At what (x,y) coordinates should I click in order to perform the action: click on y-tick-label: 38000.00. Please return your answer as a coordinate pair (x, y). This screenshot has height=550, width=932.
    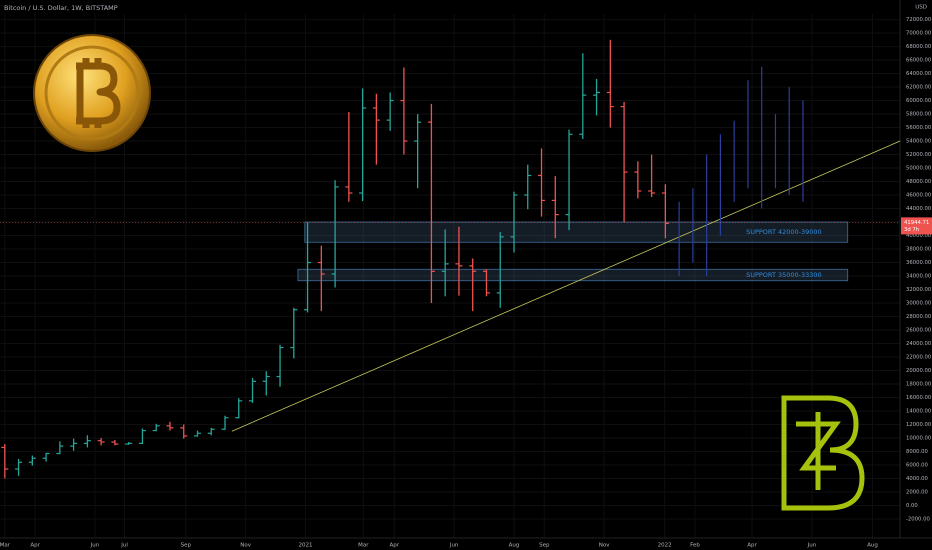
    Looking at the image, I should click on (919, 250).